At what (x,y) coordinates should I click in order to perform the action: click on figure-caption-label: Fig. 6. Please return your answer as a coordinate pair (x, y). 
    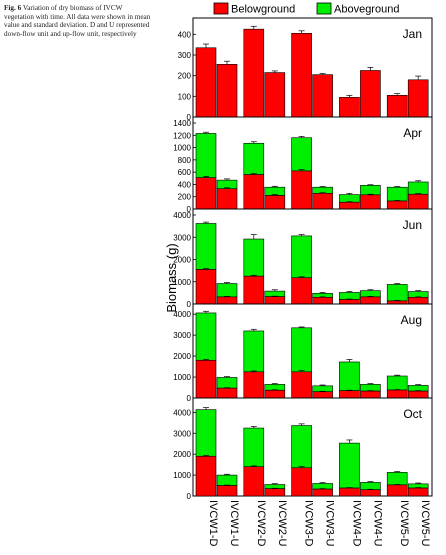
    Looking at the image, I should click on (13, 8).